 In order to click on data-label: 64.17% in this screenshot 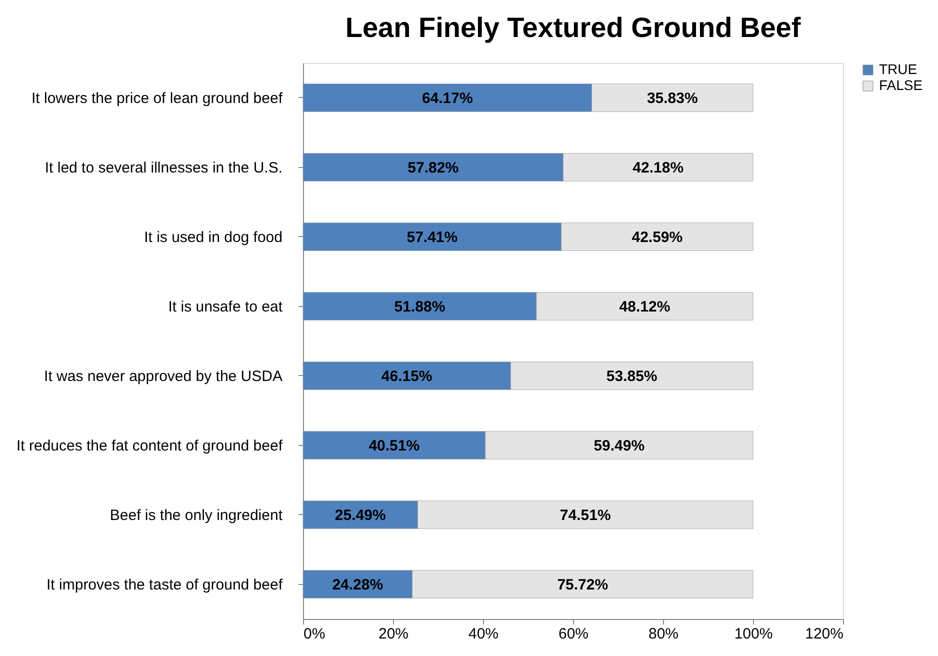, I will do `click(447, 98)`.